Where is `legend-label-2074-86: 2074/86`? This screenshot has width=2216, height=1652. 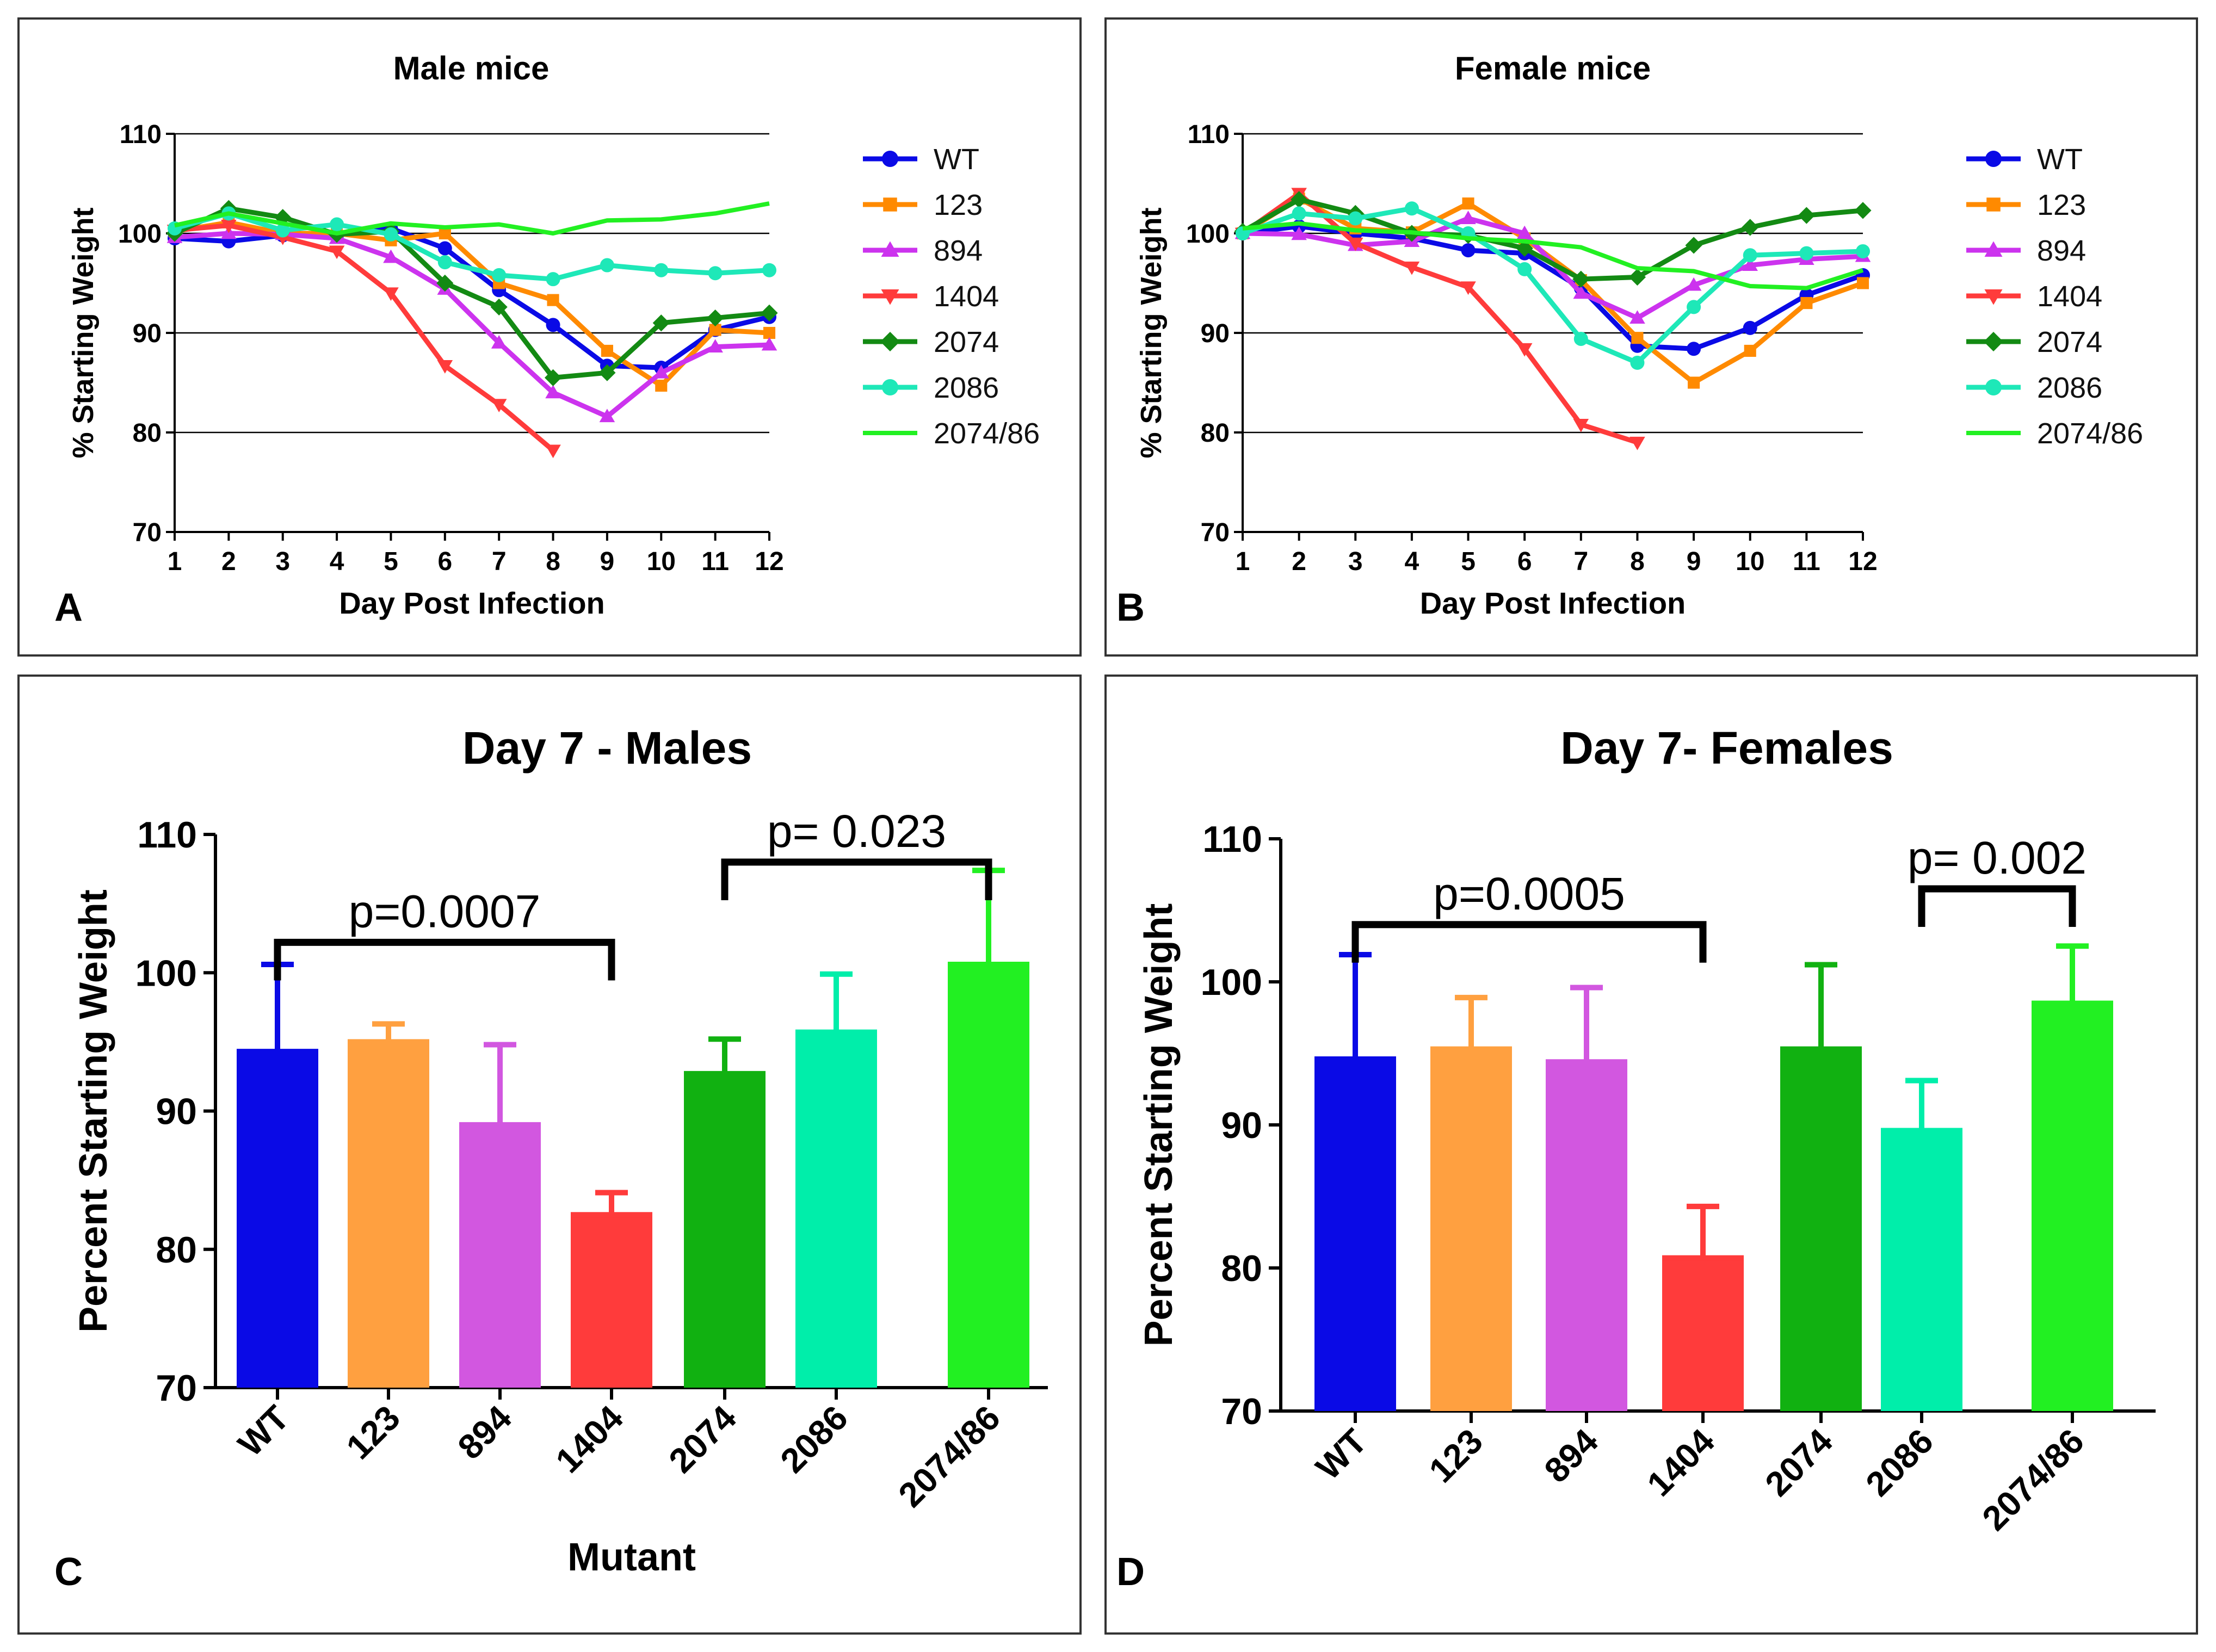
legend-label-2074-86: 2074/86 is located at coordinates (987, 433).